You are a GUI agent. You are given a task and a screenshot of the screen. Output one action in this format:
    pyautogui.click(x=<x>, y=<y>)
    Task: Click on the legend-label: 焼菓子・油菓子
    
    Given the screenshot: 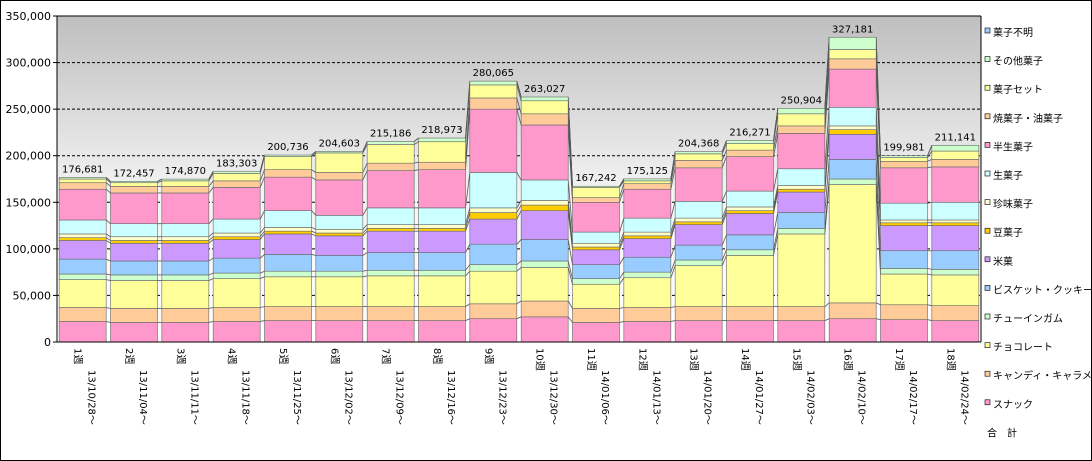 What is the action you would take?
    pyautogui.click(x=1028, y=118)
    